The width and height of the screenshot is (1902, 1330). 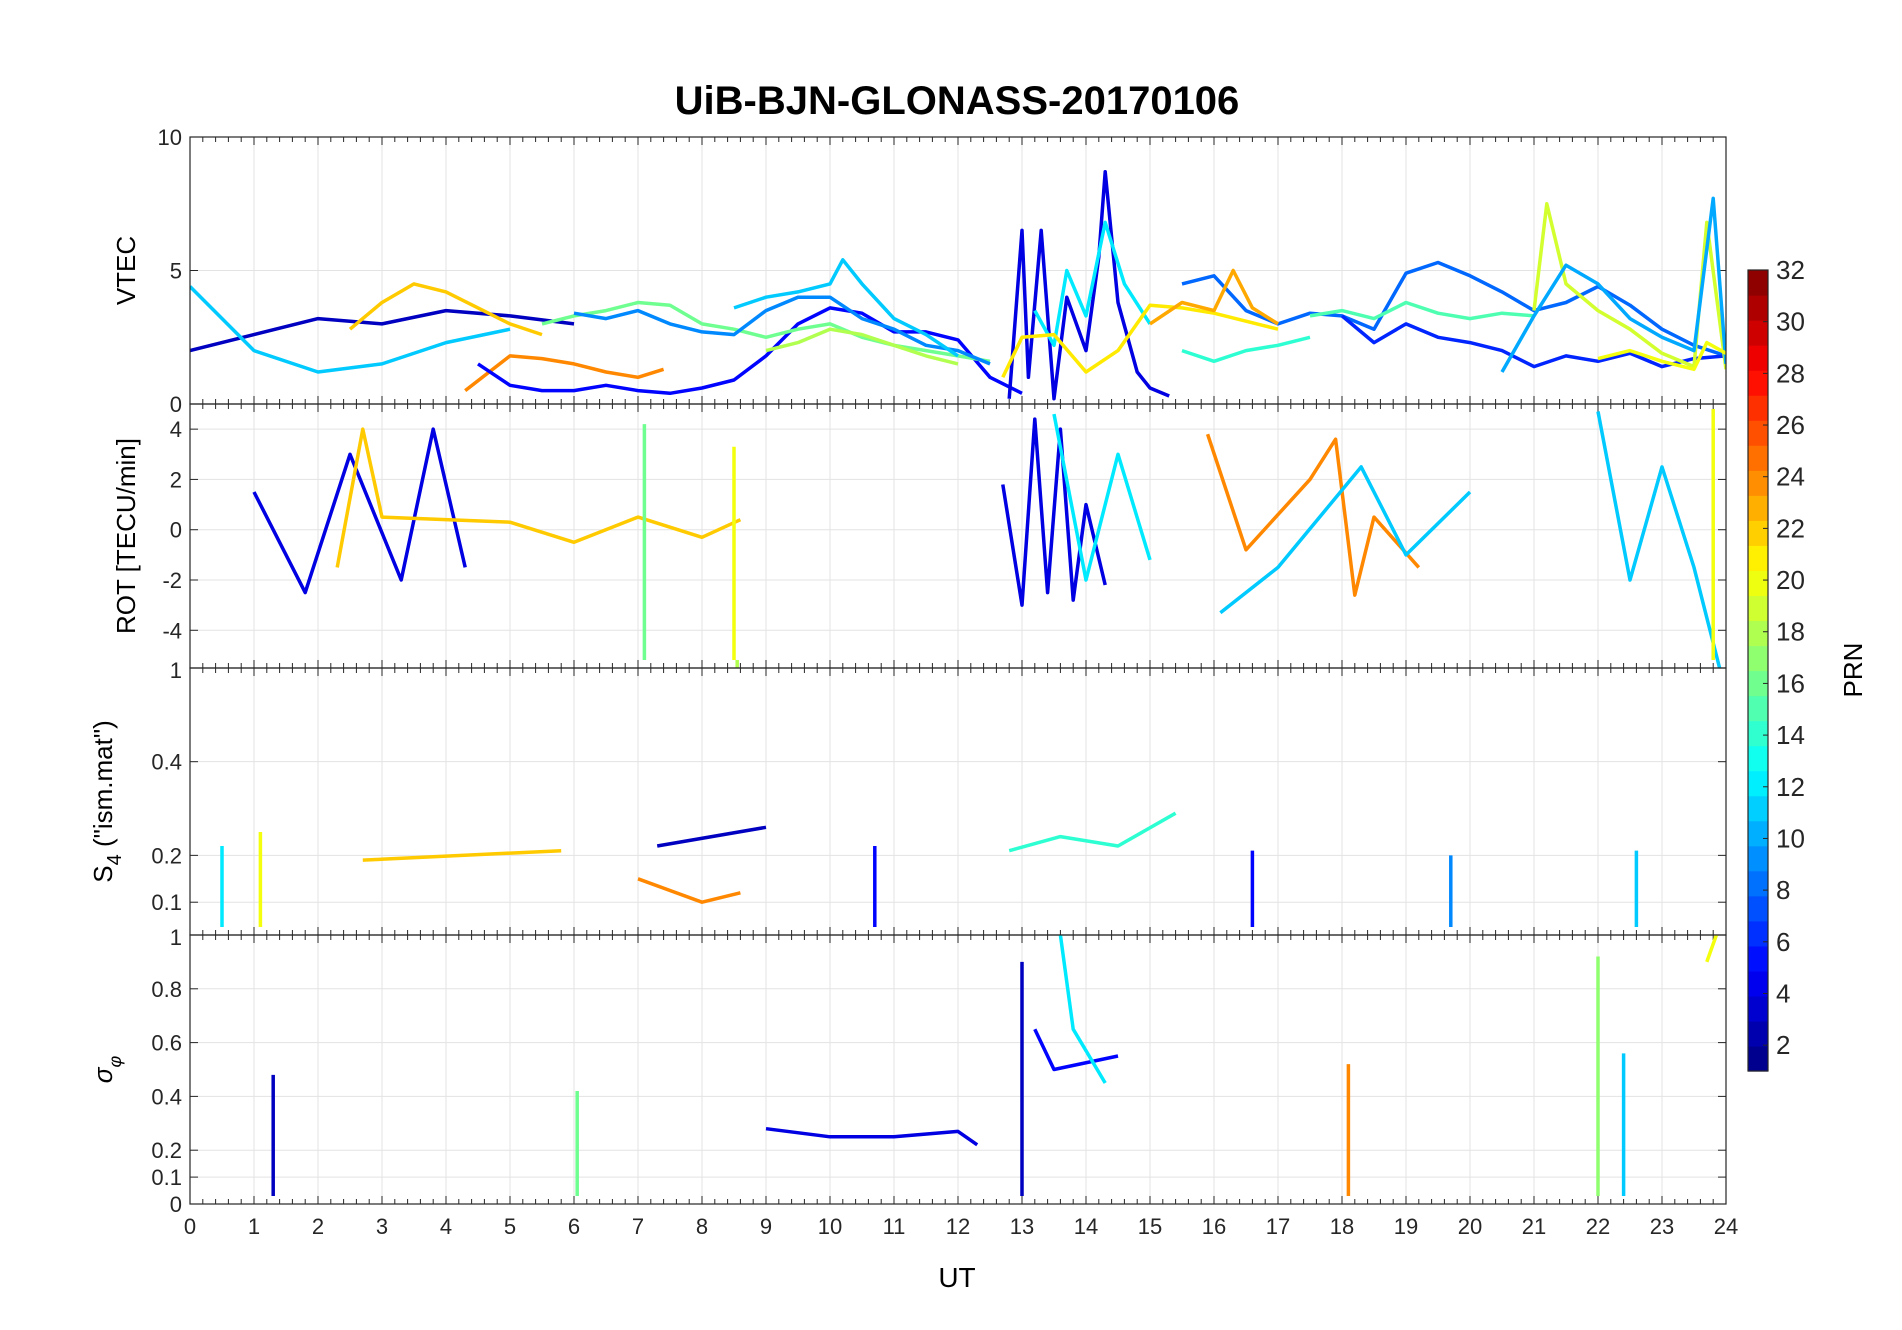 What do you see at coordinates (1790, 683) in the screenshot?
I see `colorbar-tick-label: 16` at bounding box center [1790, 683].